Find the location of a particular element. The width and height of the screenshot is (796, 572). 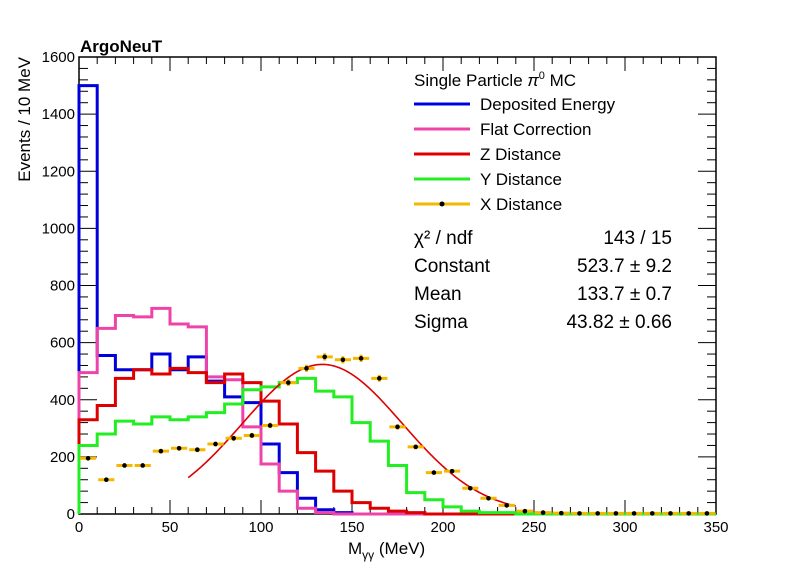

legend-label: Deposited Energy is located at coordinates (548, 104).